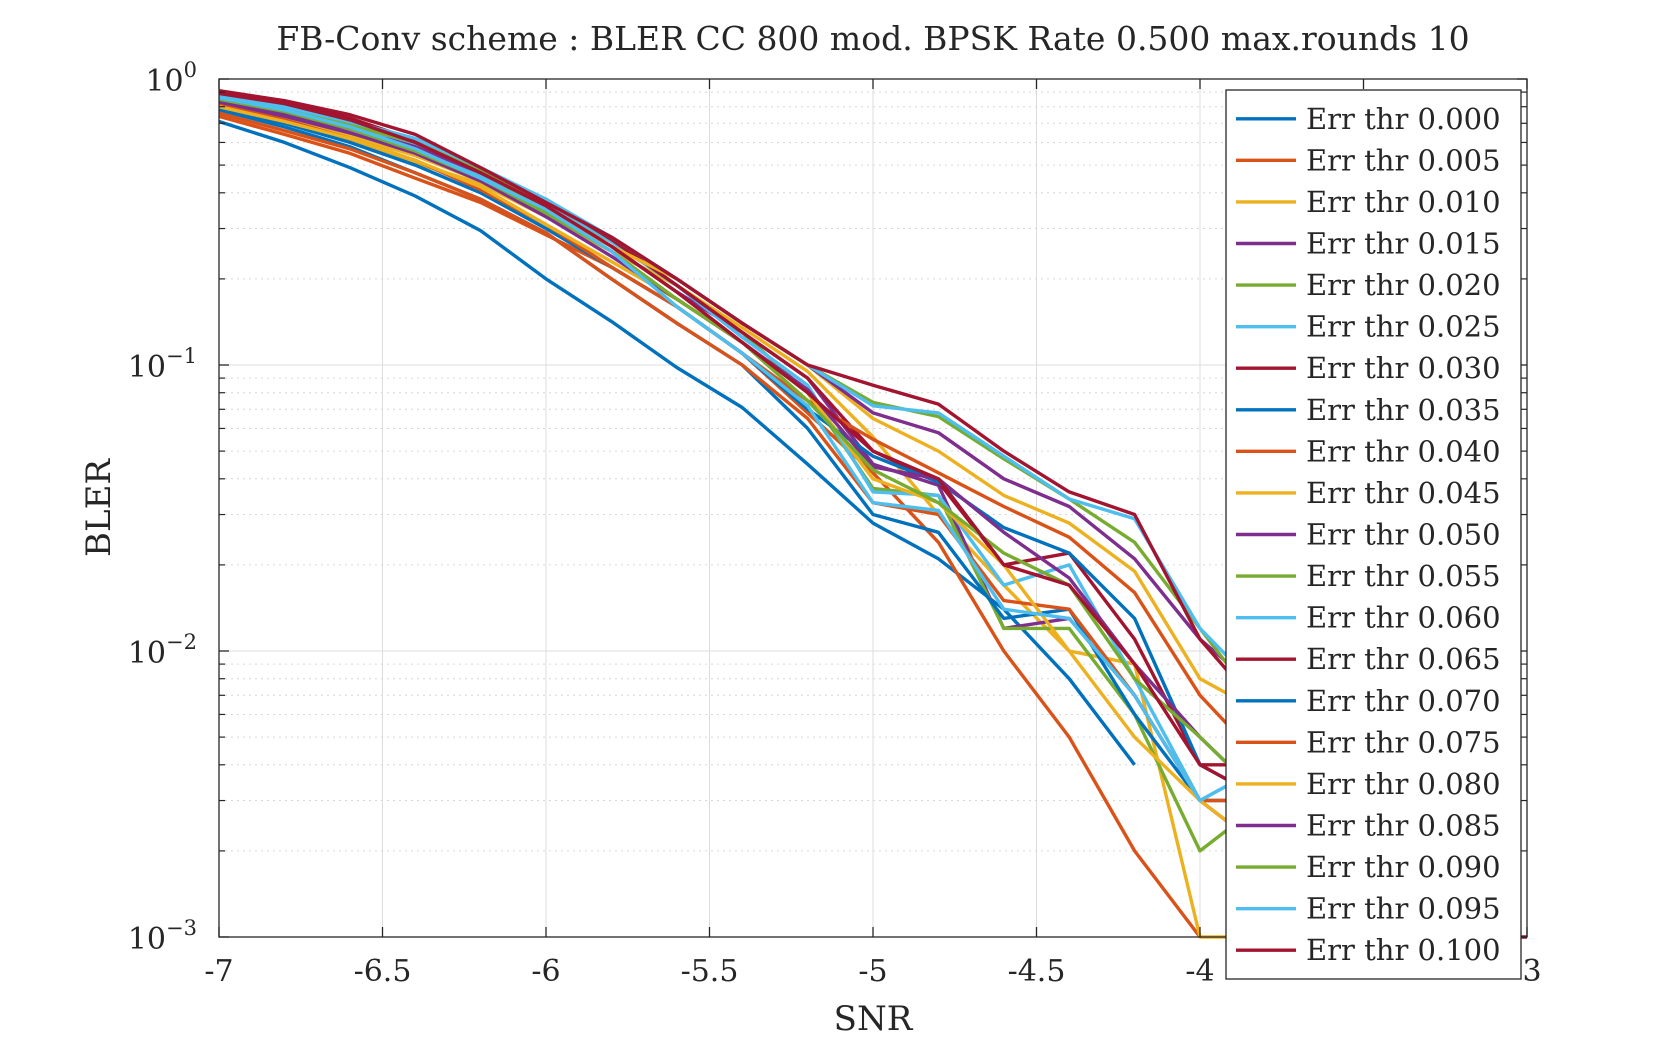 This screenshot has width=1667, height=1047. Describe the element at coordinates (162, 364) in the screenshot. I see `y-tick-label: 10⁻¹` at that location.